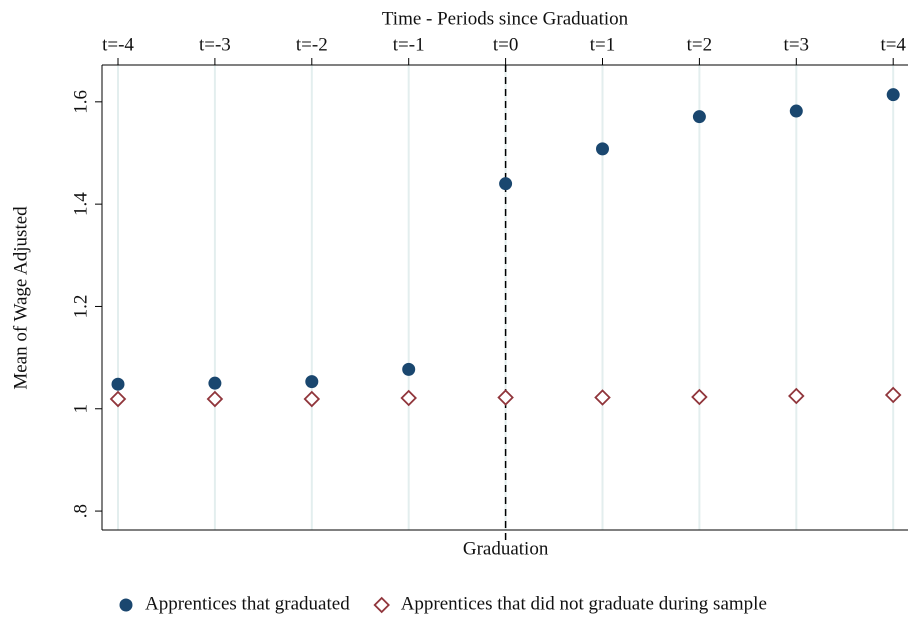 The height and width of the screenshot is (618, 913). What do you see at coordinates (80, 307) in the screenshot?
I see `y-tick-label: 1.2` at bounding box center [80, 307].